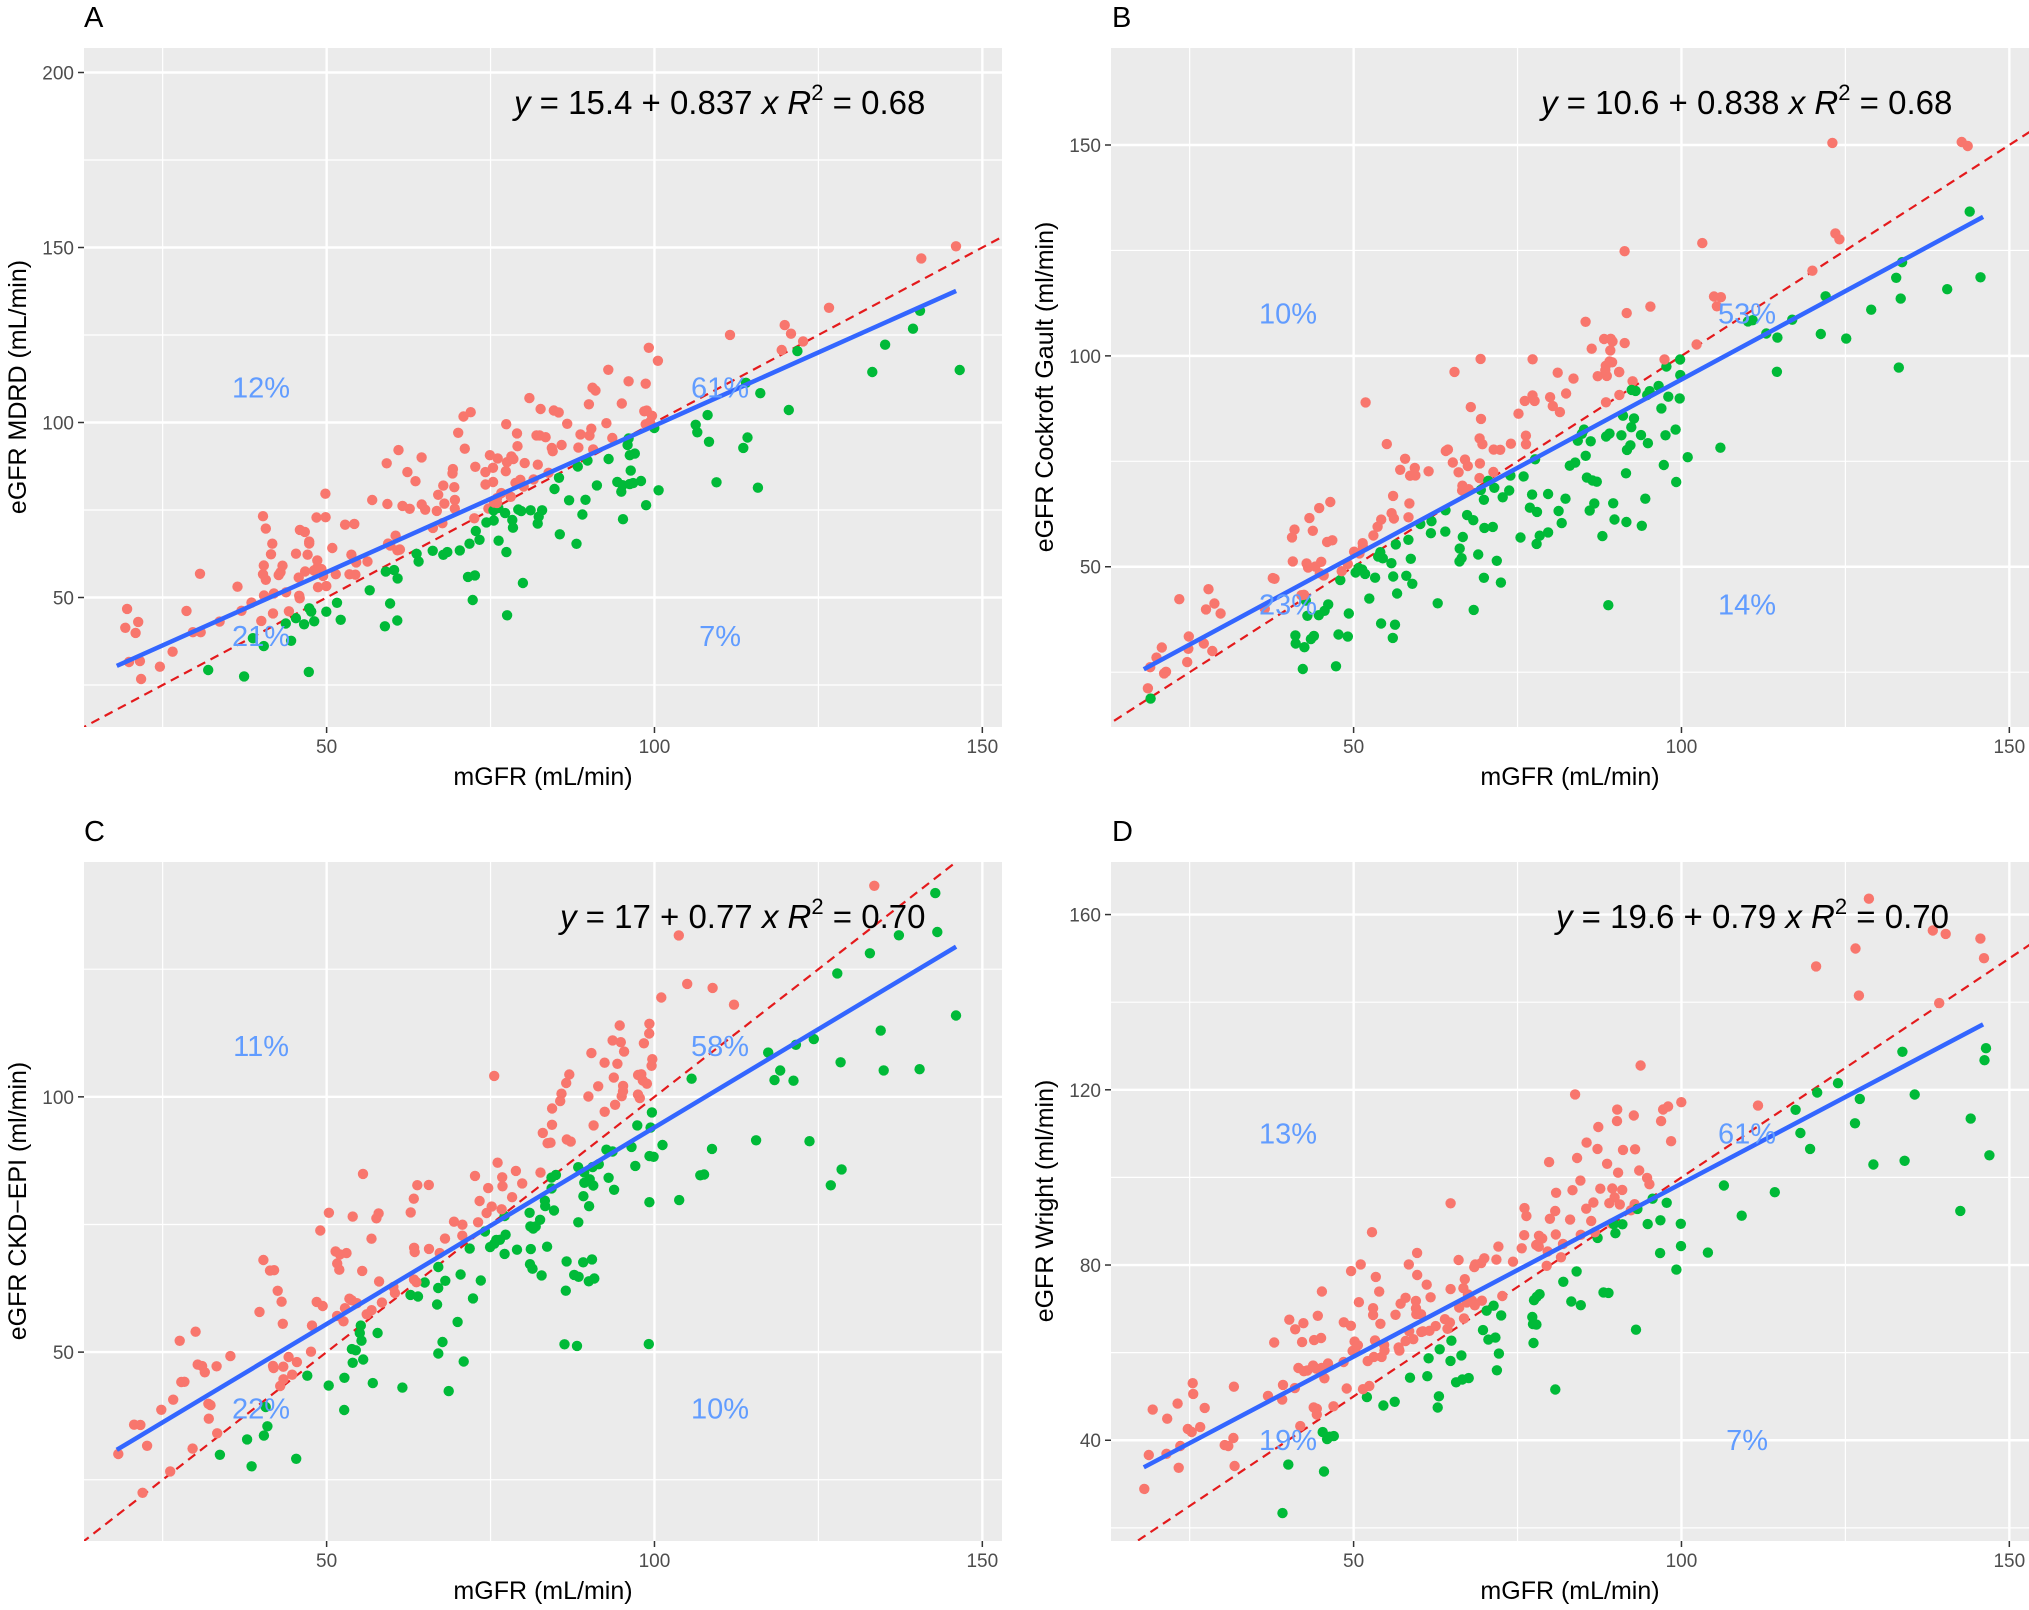 The height and width of the screenshot is (1610, 2029). What do you see at coordinates (1682, 1561) in the screenshot?
I see `x-tick-label-d-1: 100` at bounding box center [1682, 1561].